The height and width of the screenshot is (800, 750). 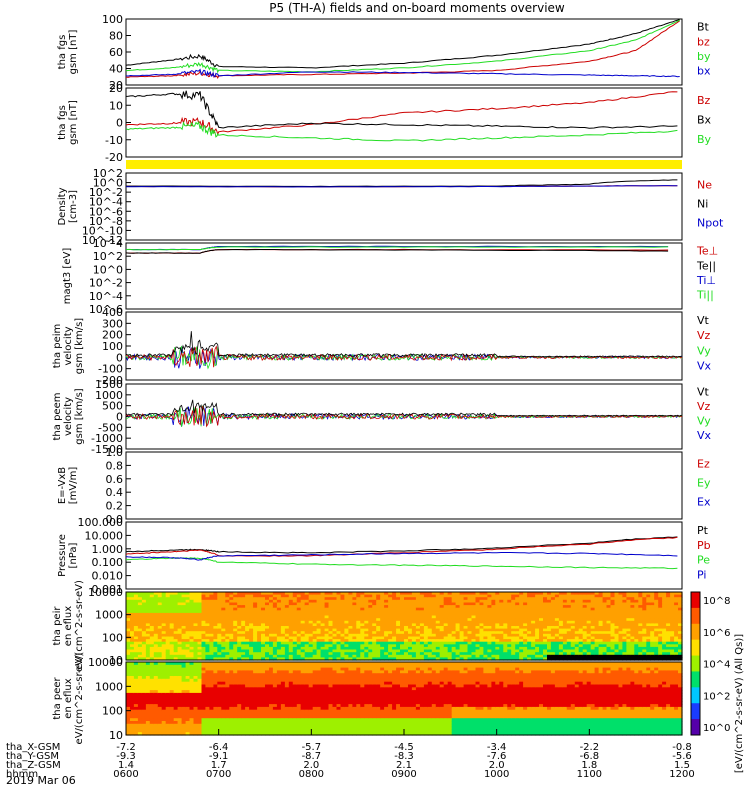 I want to click on legend-Ez: Ez, so click(x=703, y=463).